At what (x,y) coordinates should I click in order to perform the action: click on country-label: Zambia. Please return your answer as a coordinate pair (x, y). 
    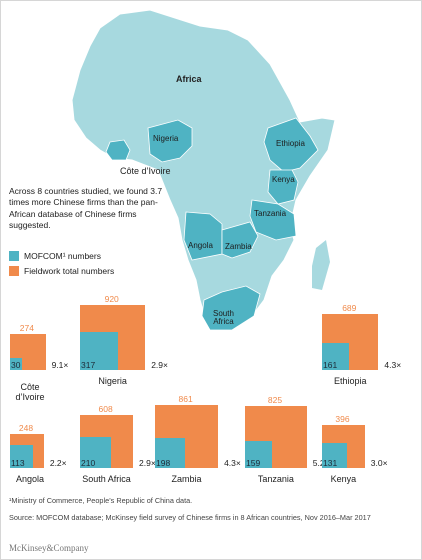
    Looking at the image, I should click on (186, 479).